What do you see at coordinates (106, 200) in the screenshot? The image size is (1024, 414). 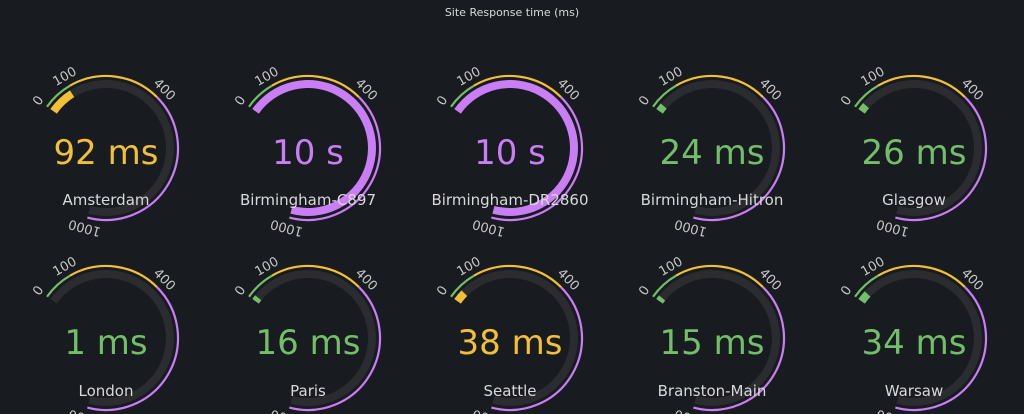 I see `gauge-label: Amsterdam` at bounding box center [106, 200].